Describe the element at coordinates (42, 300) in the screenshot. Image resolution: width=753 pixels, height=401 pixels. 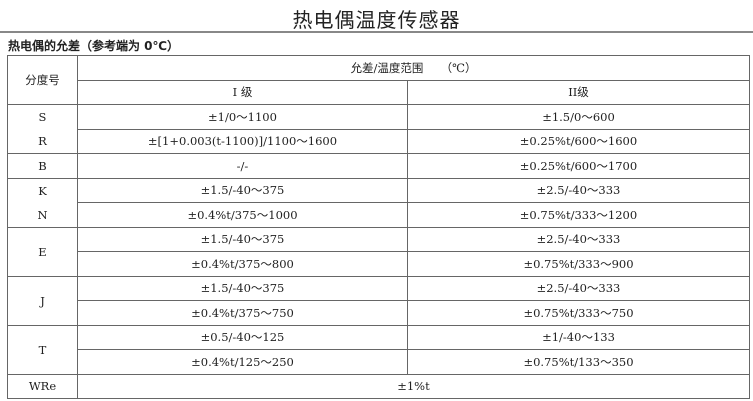
I see `type-cell: J` at that location.